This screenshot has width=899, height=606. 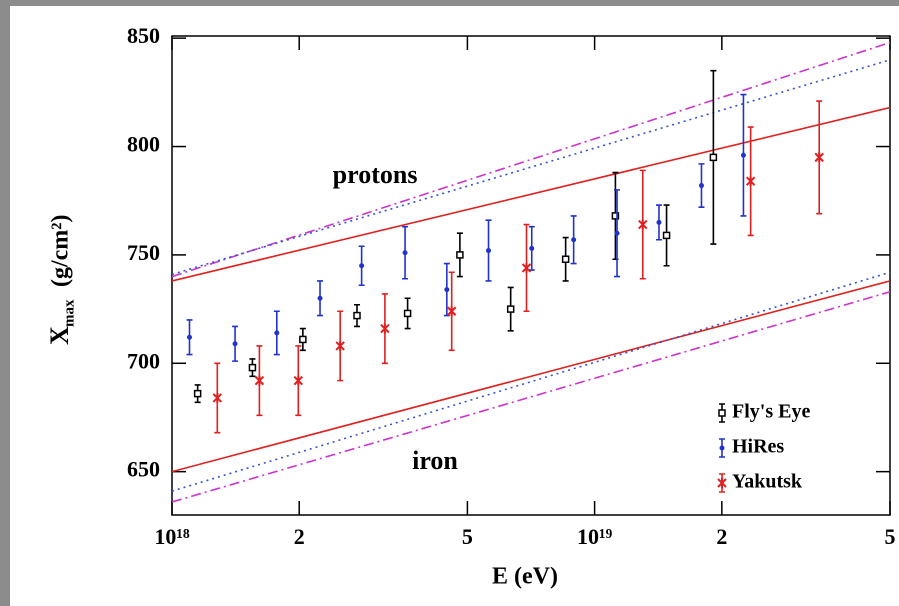 What do you see at coordinates (59, 335) in the screenshot?
I see `y-axis-label-main: X` at bounding box center [59, 335].